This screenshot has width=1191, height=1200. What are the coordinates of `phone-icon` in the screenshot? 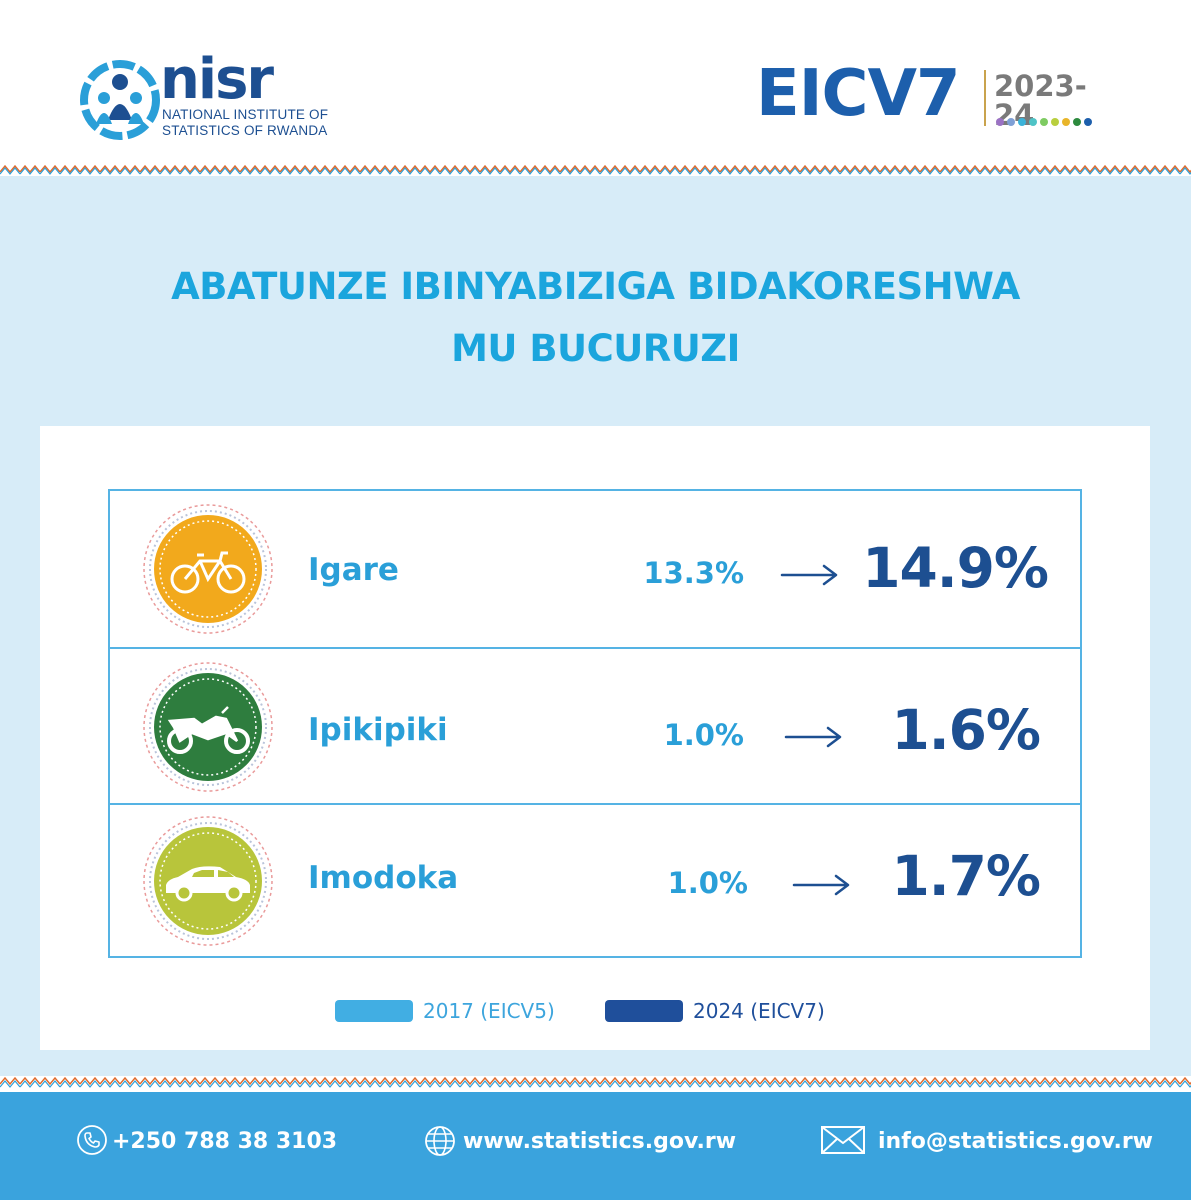 It's located at (92, 1140).